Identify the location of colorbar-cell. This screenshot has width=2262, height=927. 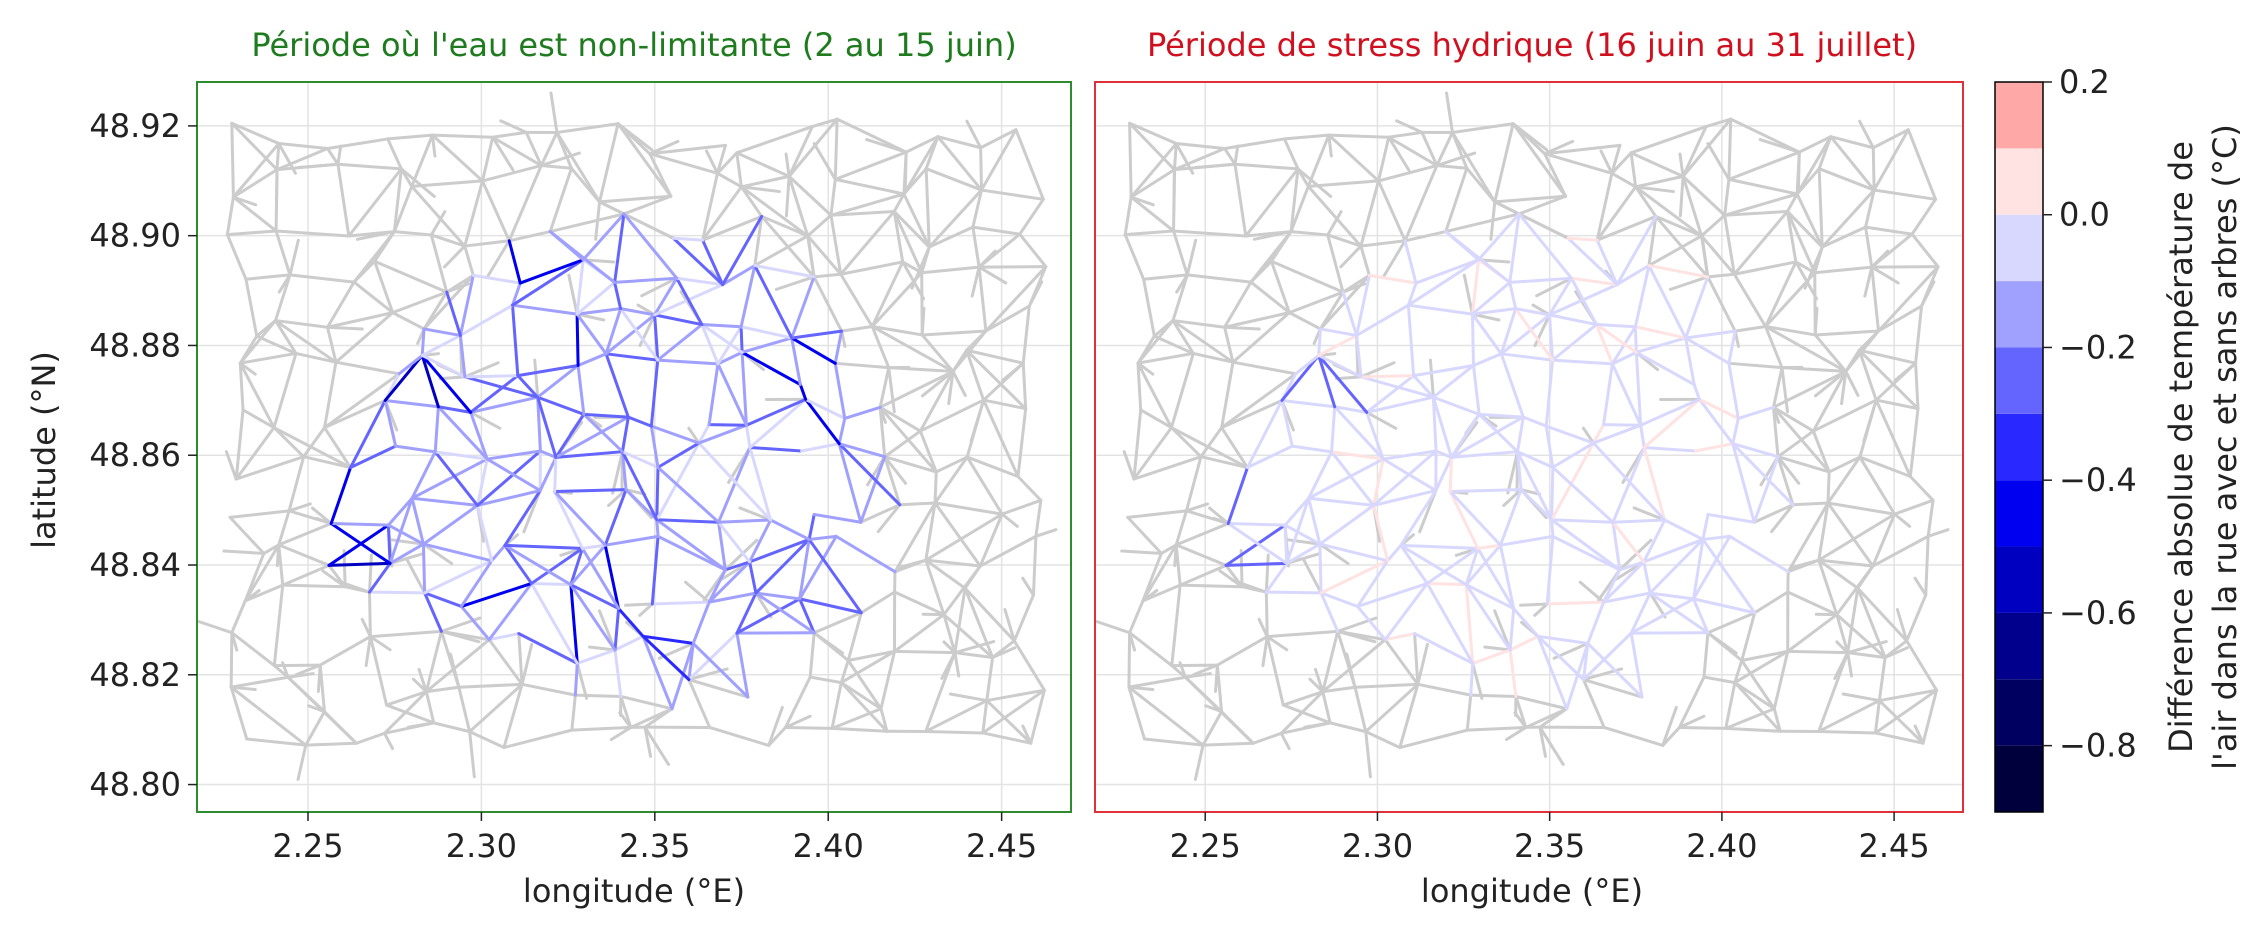
(2019, 778).